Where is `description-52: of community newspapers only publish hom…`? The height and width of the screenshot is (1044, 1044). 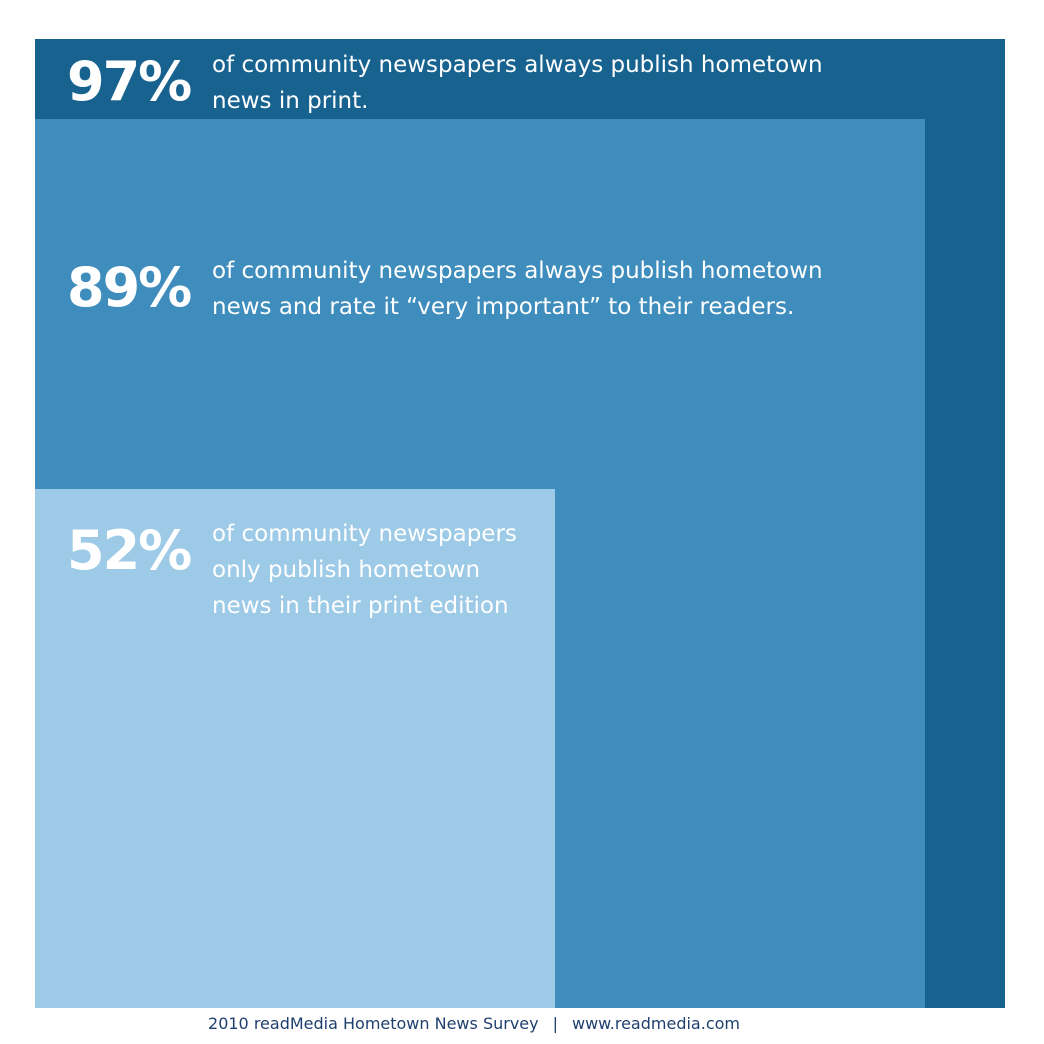 description-52: of community newspapers only publish hom… is located at coordinates (364, 570).